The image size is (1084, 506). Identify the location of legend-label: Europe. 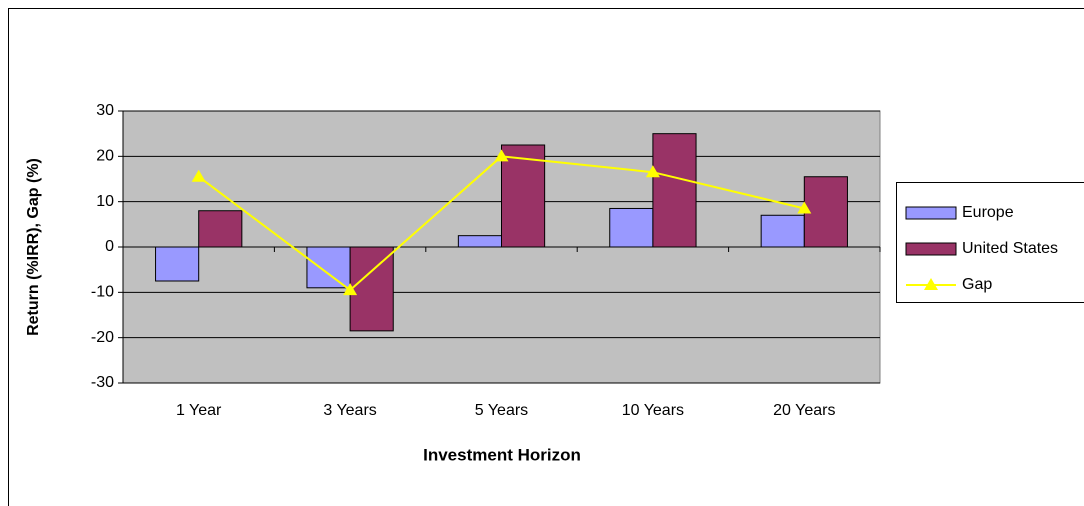
(988, 212).